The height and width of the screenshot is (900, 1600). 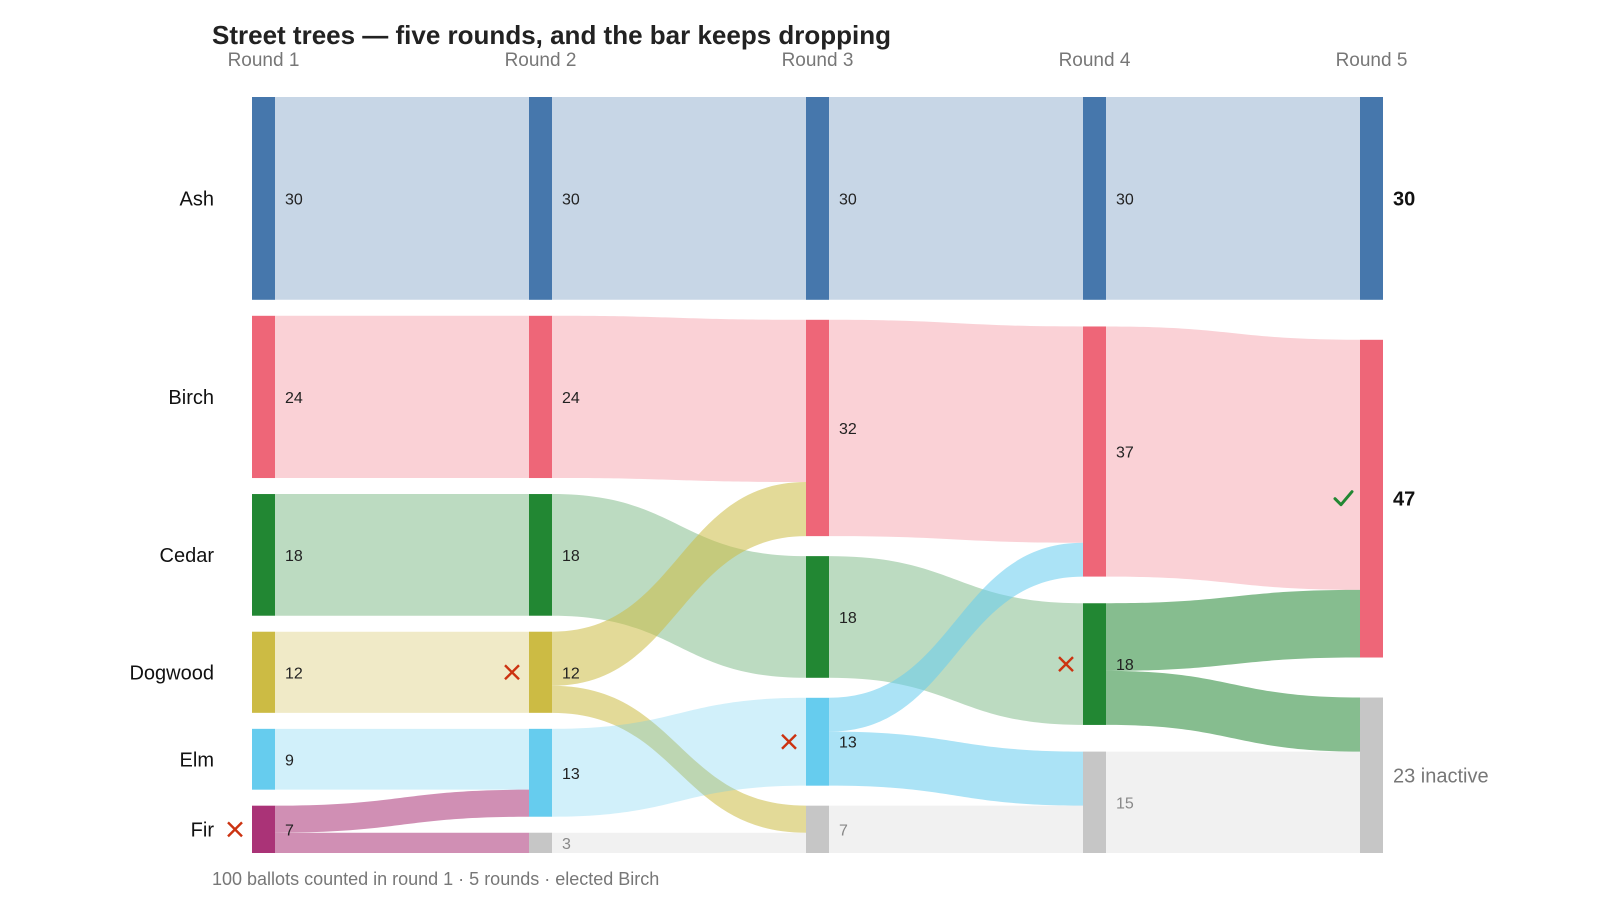 I want to click on flow-r1-dogwood-to-dogwood, so click(x=402, y=672).